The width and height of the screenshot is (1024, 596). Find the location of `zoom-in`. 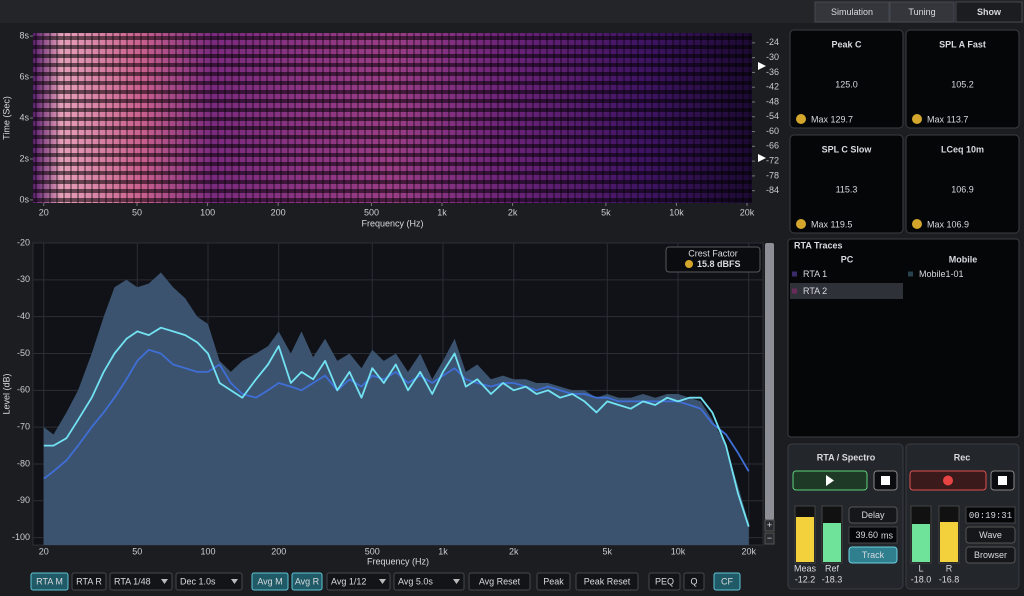

zoom-in is located at coordinates (769, 525).